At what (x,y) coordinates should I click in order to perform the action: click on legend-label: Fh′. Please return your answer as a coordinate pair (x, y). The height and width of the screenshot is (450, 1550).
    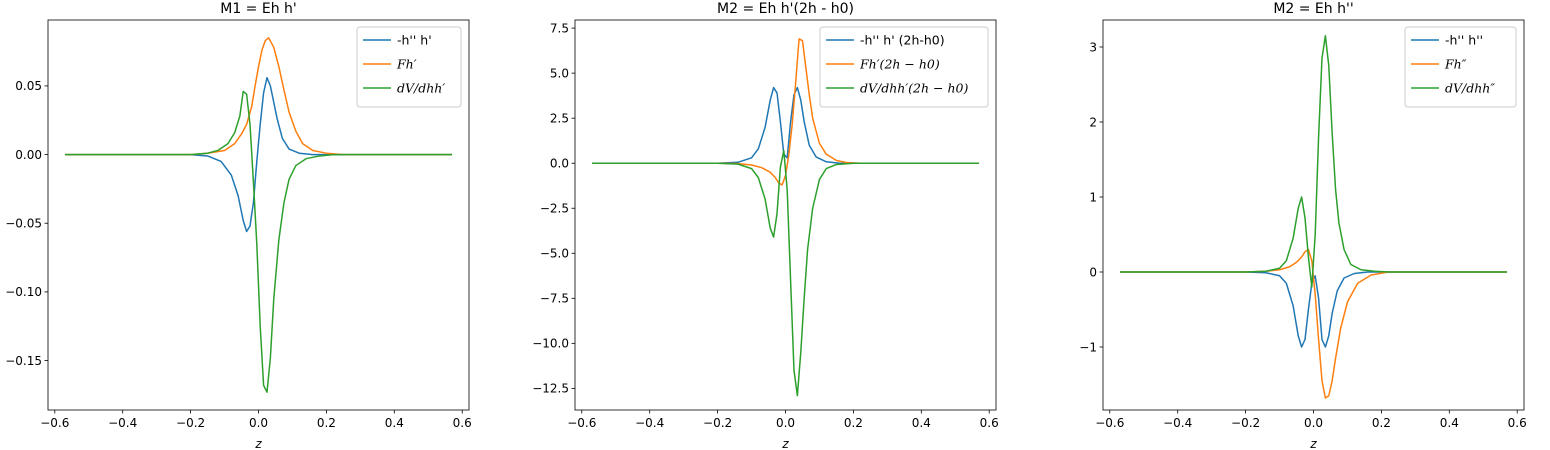
    Looking at the image, I should click on (406, 64).